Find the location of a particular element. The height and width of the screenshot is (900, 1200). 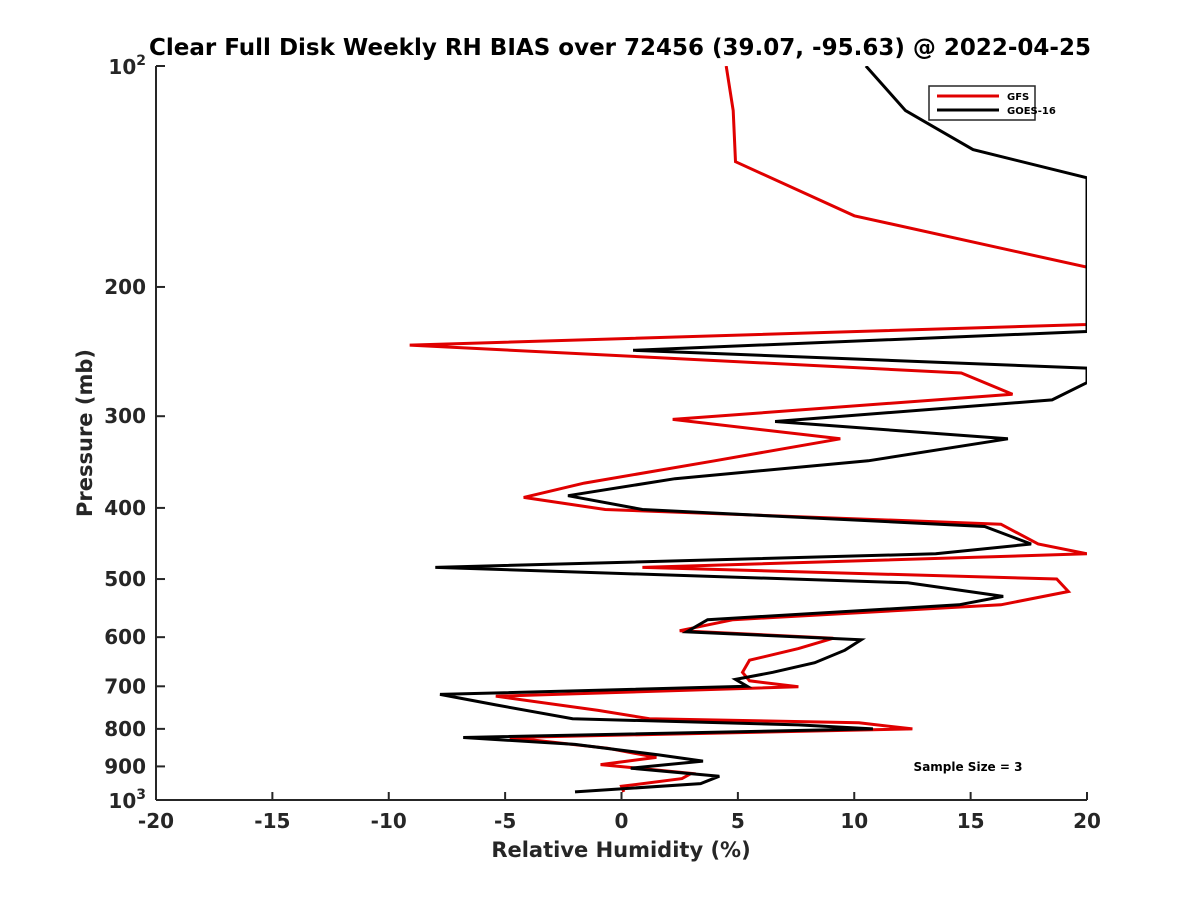

y-tick-label: 400 is located at coordinates (125, 508).